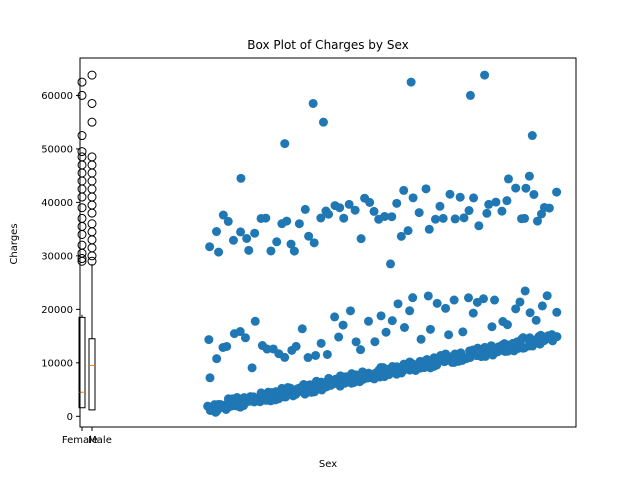 The image size is (640, 480). Describe the element at coordinates (57, 256) in the screenshot. I see `y-tick-label: 30000` at that location.